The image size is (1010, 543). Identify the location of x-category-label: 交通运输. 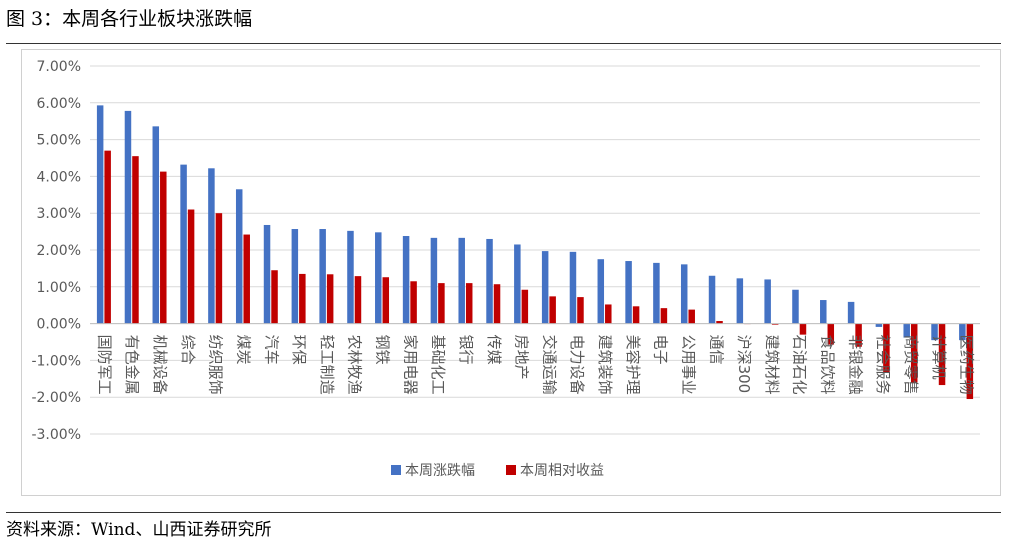
(549, 365).